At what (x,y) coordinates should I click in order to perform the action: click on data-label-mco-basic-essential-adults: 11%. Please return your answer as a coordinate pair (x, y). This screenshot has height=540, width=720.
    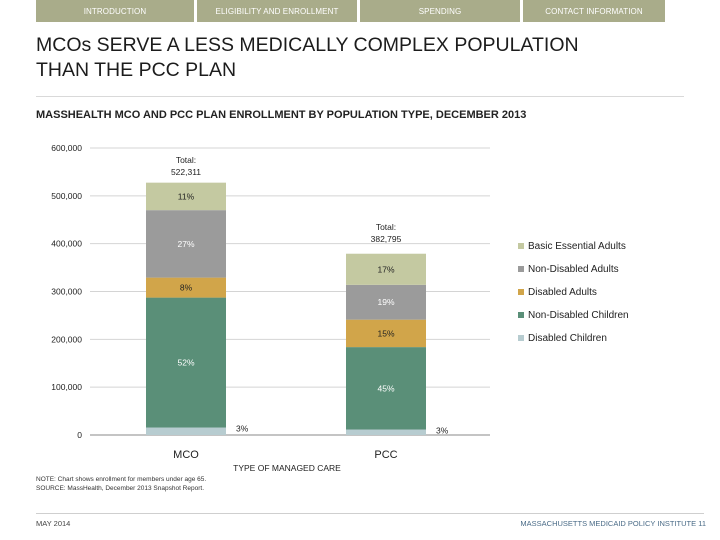
    Looking at the image, I should click on (186, 196).